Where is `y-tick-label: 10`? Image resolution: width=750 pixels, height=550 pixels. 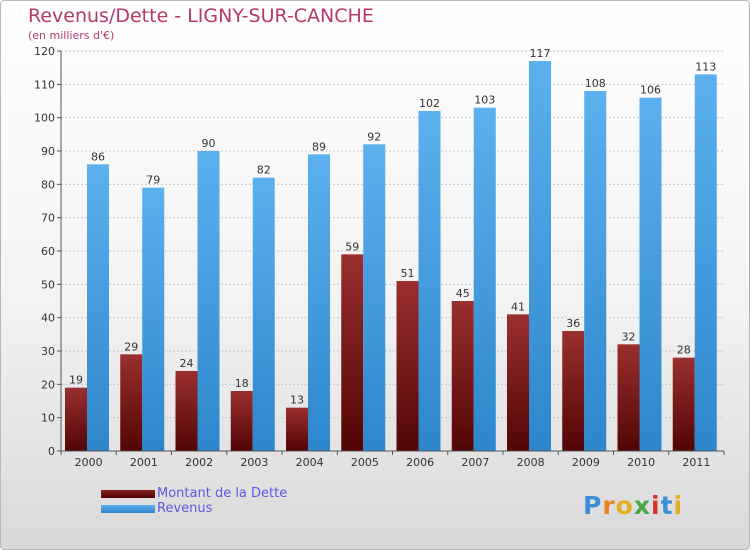 y-tick-label: 10 is located at coordinates (48, 418).